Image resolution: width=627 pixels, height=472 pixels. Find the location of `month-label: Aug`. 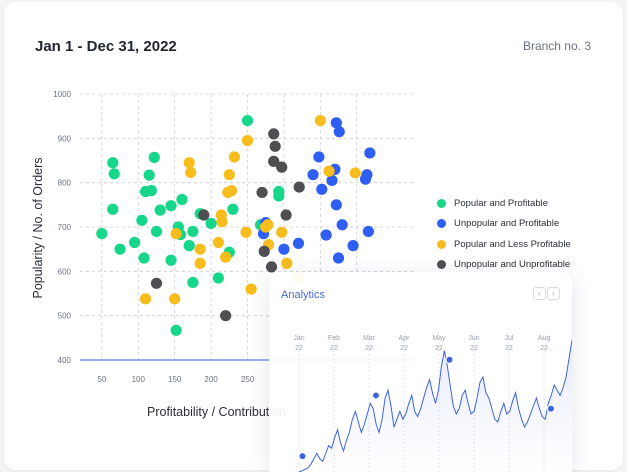

month-label: Aug is located at coordinates (544, 338).